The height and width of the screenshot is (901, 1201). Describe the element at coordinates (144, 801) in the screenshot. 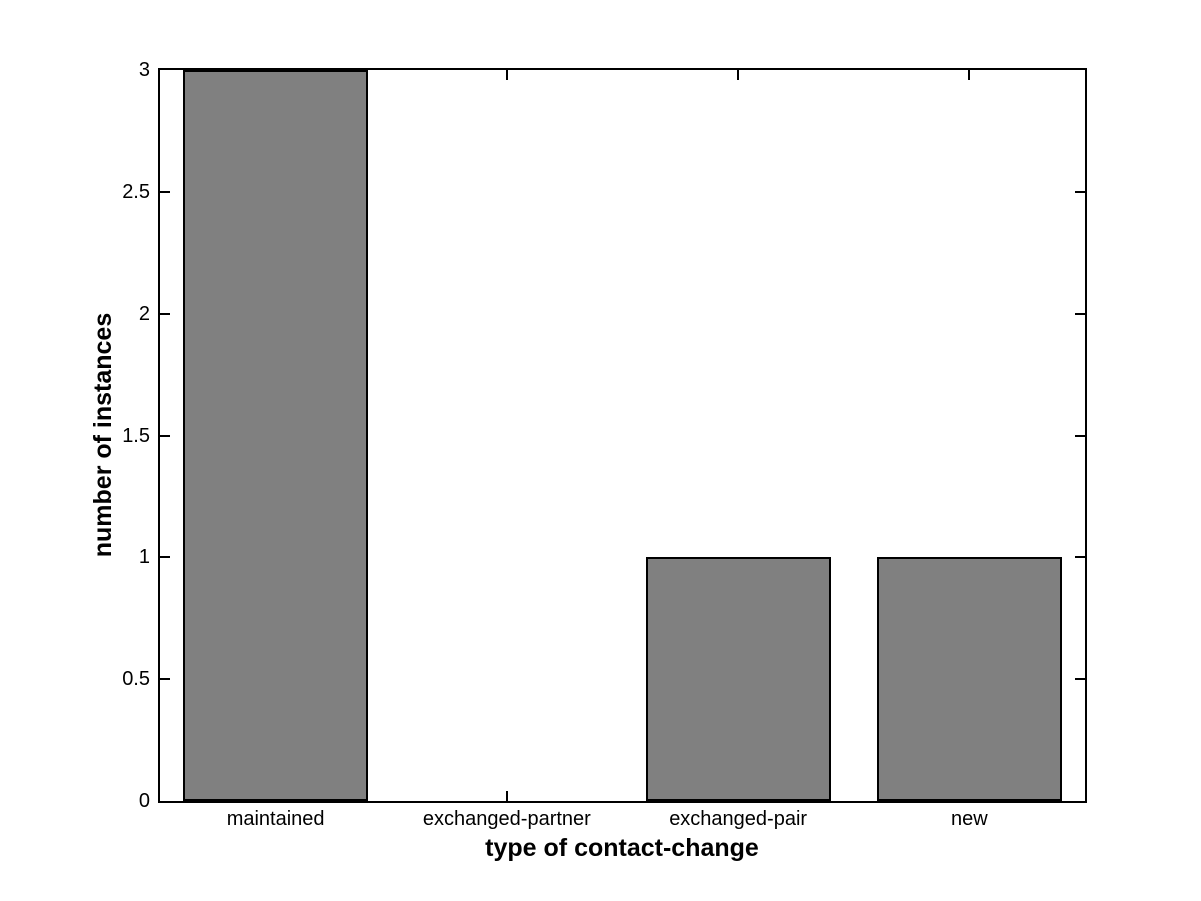

I see `y-tick-label: 0` at that location.